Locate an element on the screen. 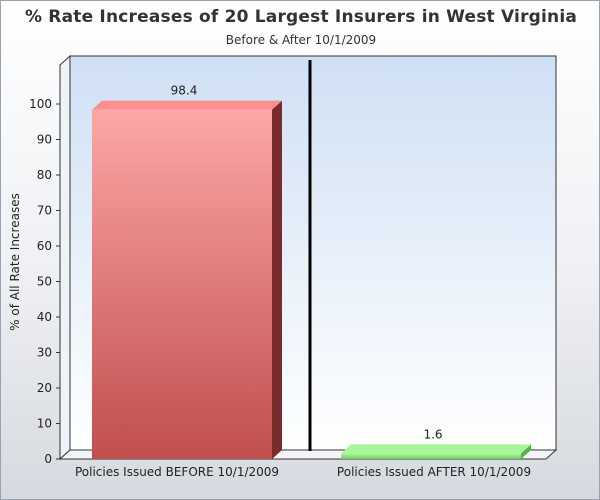  y-tick-label: 80 is located at coordinates (44, 175).